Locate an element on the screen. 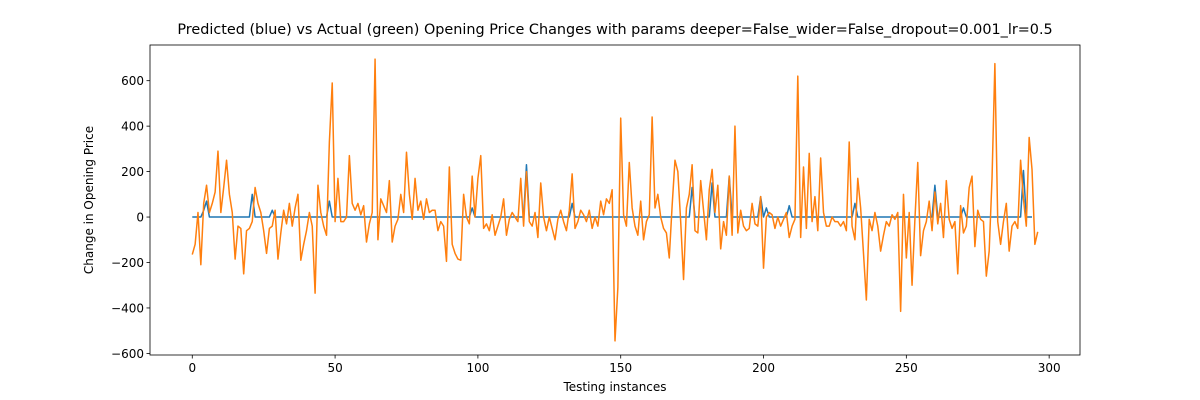 This screenshot has width=1200, height=400. x-tick-label: 200 is located at coordinates (763, 368).